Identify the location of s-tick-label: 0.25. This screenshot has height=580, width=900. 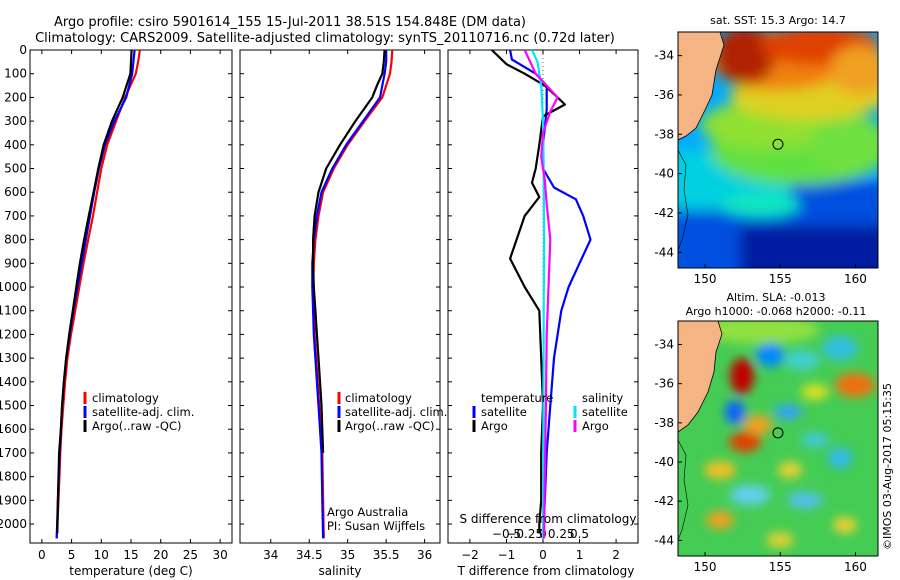
(561, 534).